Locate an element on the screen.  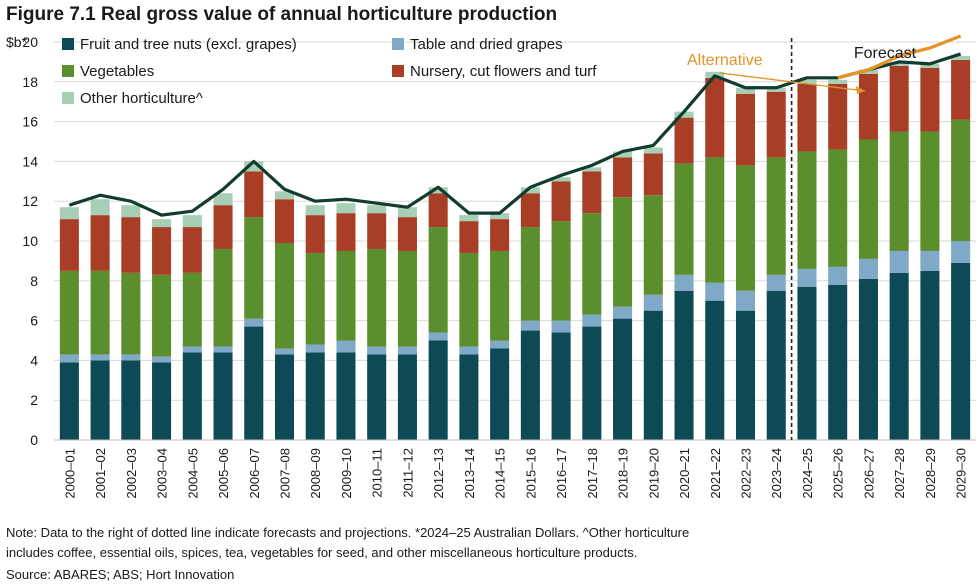
x-tick-label: 2001–02 is located at coordinates (100, 473).